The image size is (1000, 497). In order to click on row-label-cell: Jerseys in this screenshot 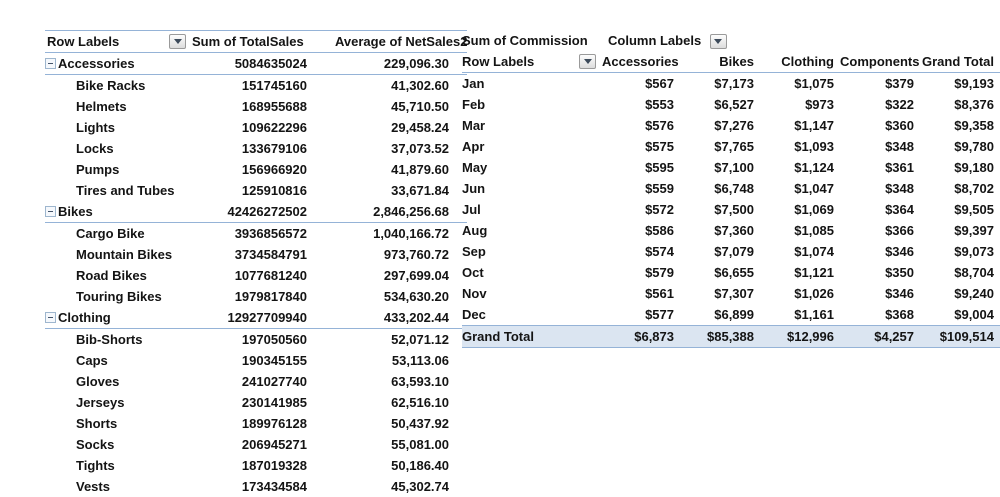, I will do `click(117, 402)`.